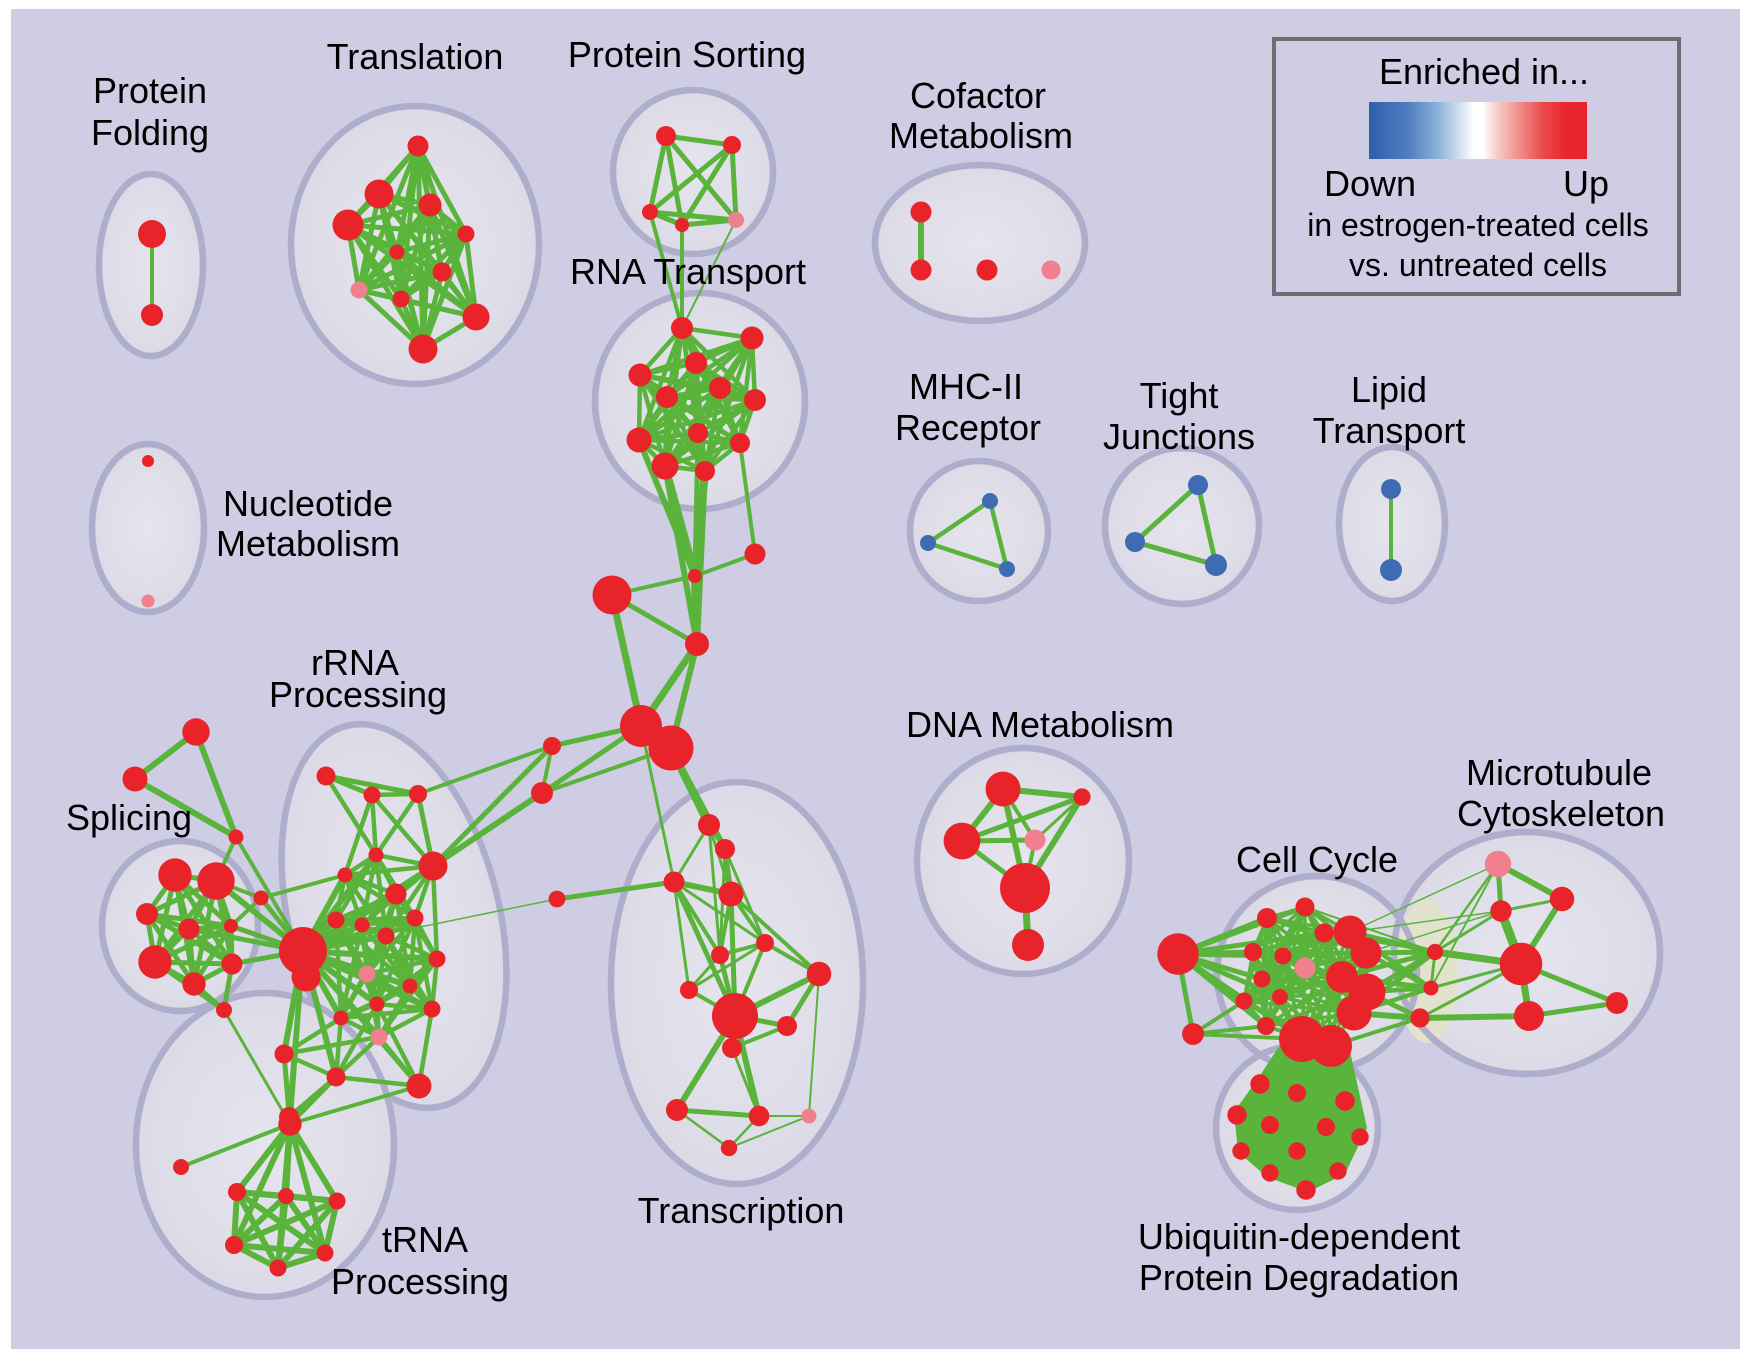 The height and width of the screenshot is (1365, 1750). What do you see at coordinates (129, 817) in the screenshot?
I see `svg-text: Splicing` at bounding box center [129, 817].